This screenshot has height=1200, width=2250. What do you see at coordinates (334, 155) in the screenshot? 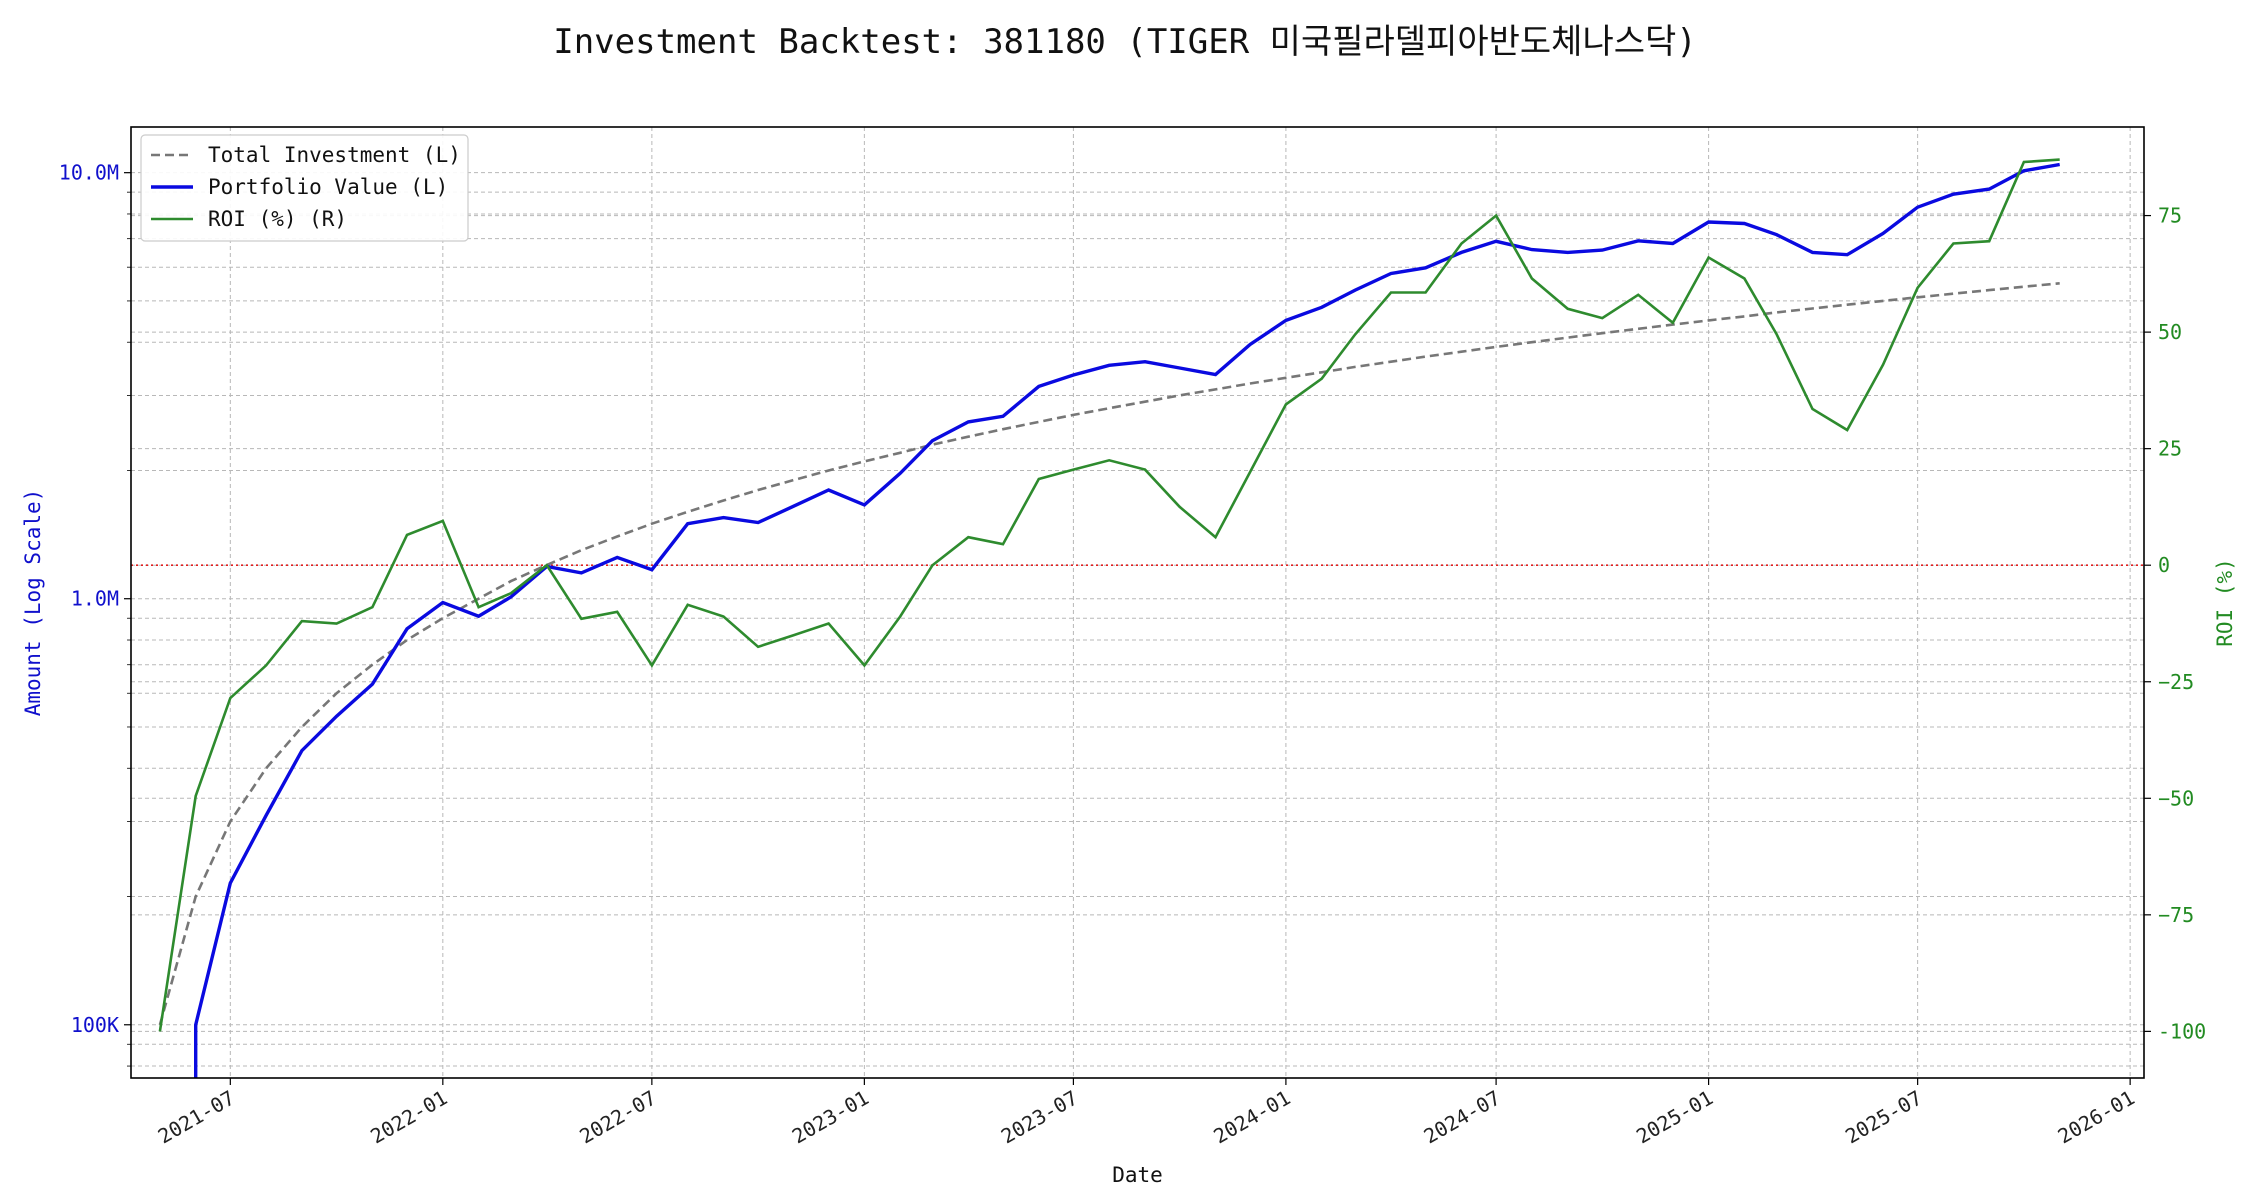
I see `legend-label: Total Investment (L)` at bounding box center [334, 155].